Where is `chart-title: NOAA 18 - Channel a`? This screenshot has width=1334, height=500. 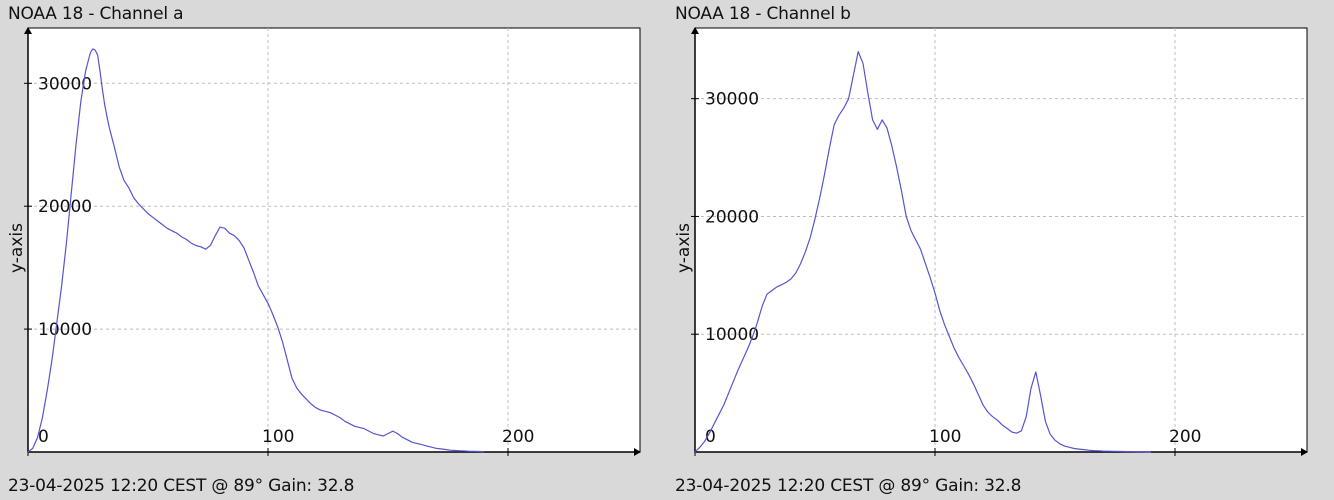
chart-title: NOAA 18 - Channel a is located at coordinates (96, 14).